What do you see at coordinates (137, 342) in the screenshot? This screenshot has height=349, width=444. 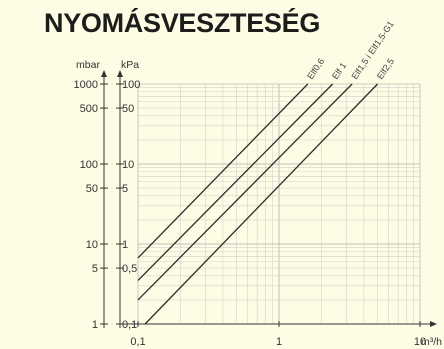 I see `x-tick-label: 0,1` at bounding box center [137, 342].